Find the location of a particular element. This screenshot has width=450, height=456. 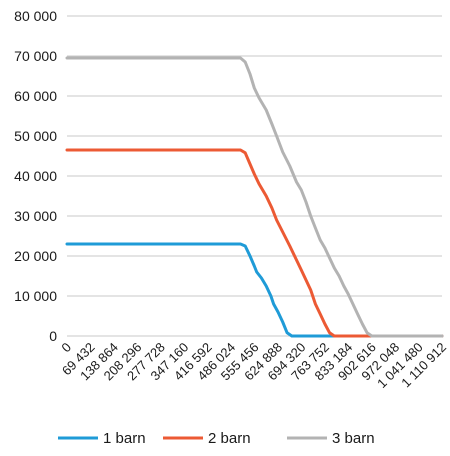

legend-label: 3 barn is located at coordinates (353, 438).